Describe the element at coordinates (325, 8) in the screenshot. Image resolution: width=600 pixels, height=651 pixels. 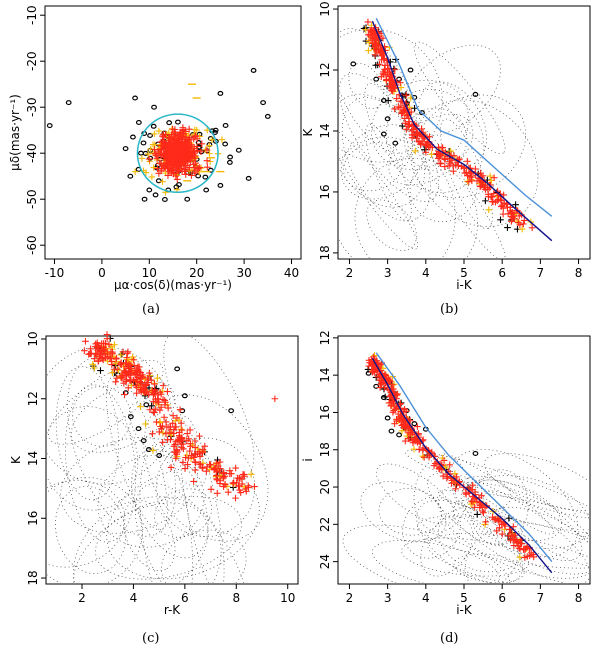
I see `y-tick-label: 10` at that location.